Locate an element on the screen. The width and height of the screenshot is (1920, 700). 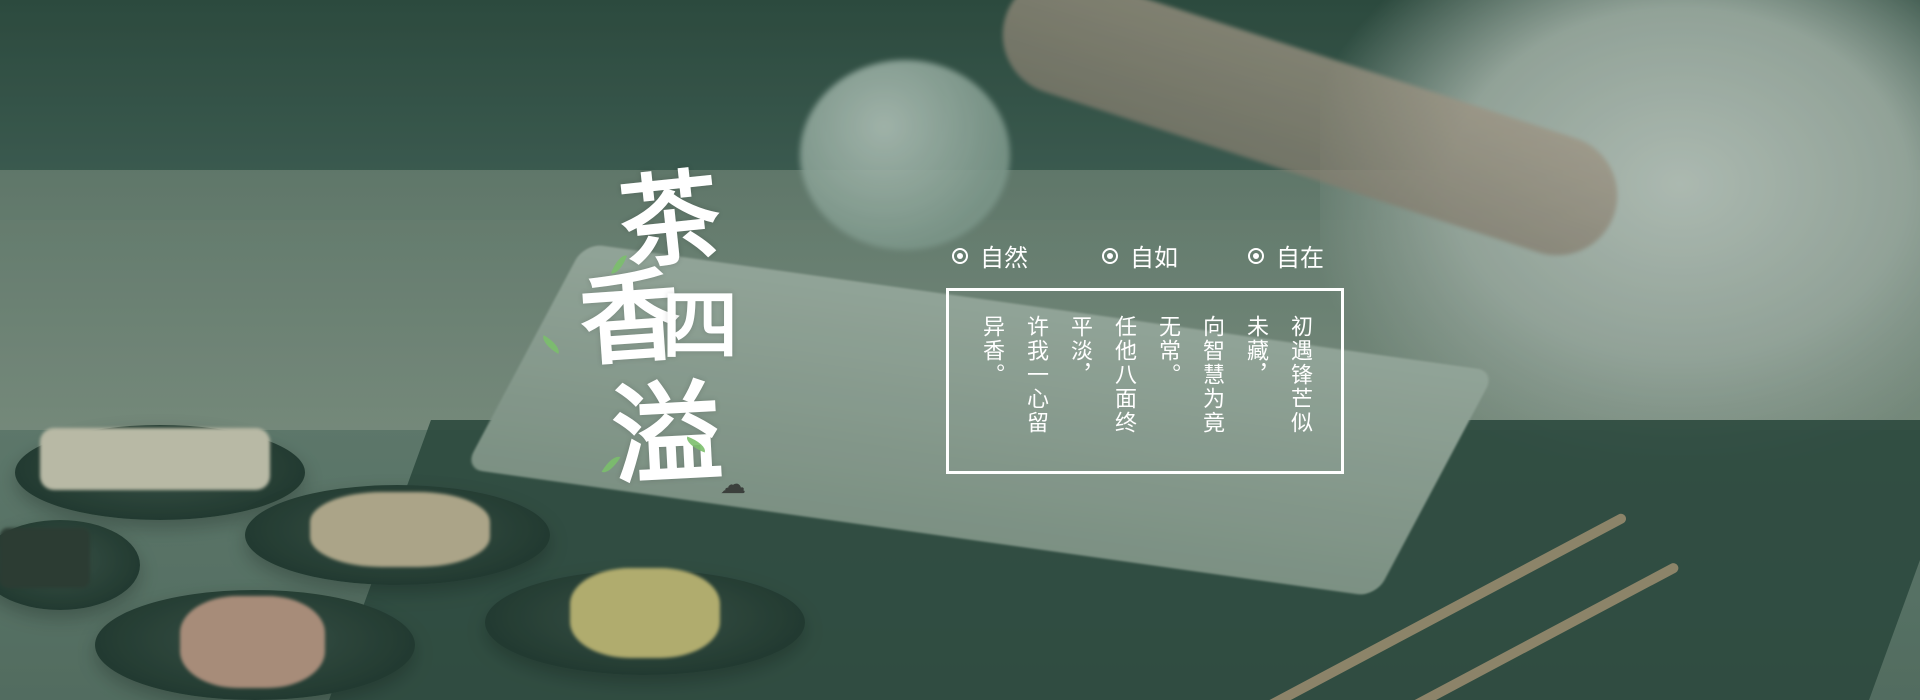
poem-box: 初遇锋芒似 未藏， 向智慧为竟 无常。 任他八面终 平淡， 许我一心留 异香。 is located at coordinates (1145, 381).